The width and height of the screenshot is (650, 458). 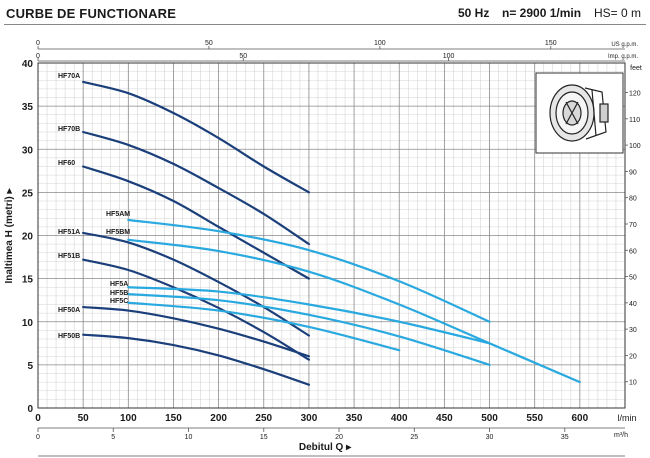 I want to click on feet-tick-label: 120, so click(x=635, y=94).